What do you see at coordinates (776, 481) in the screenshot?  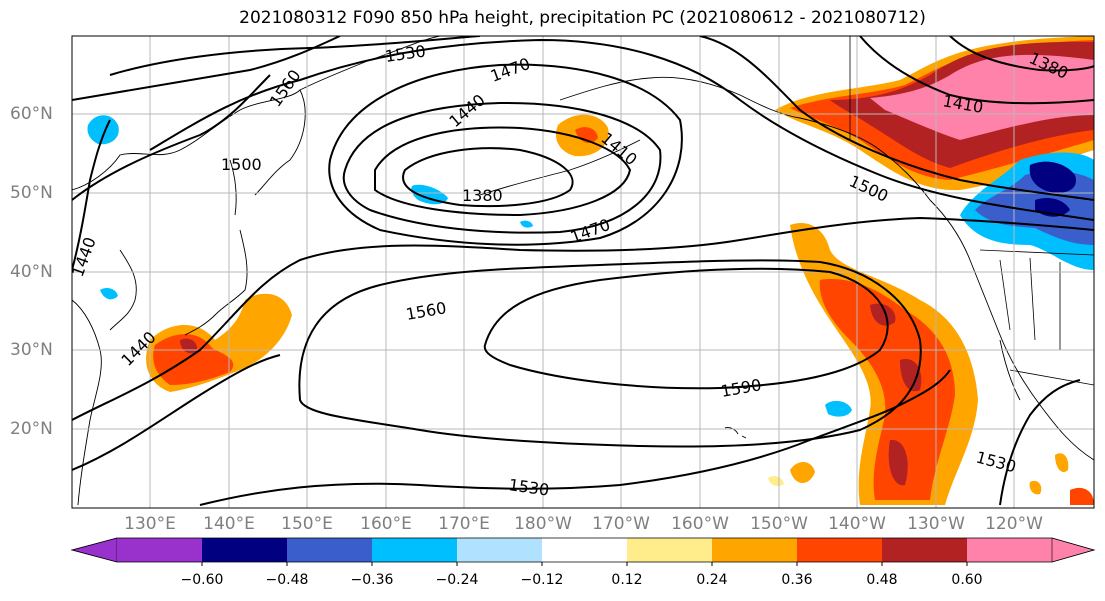 I see `precip-pos-tropic2` at bounding box center [776, 481].